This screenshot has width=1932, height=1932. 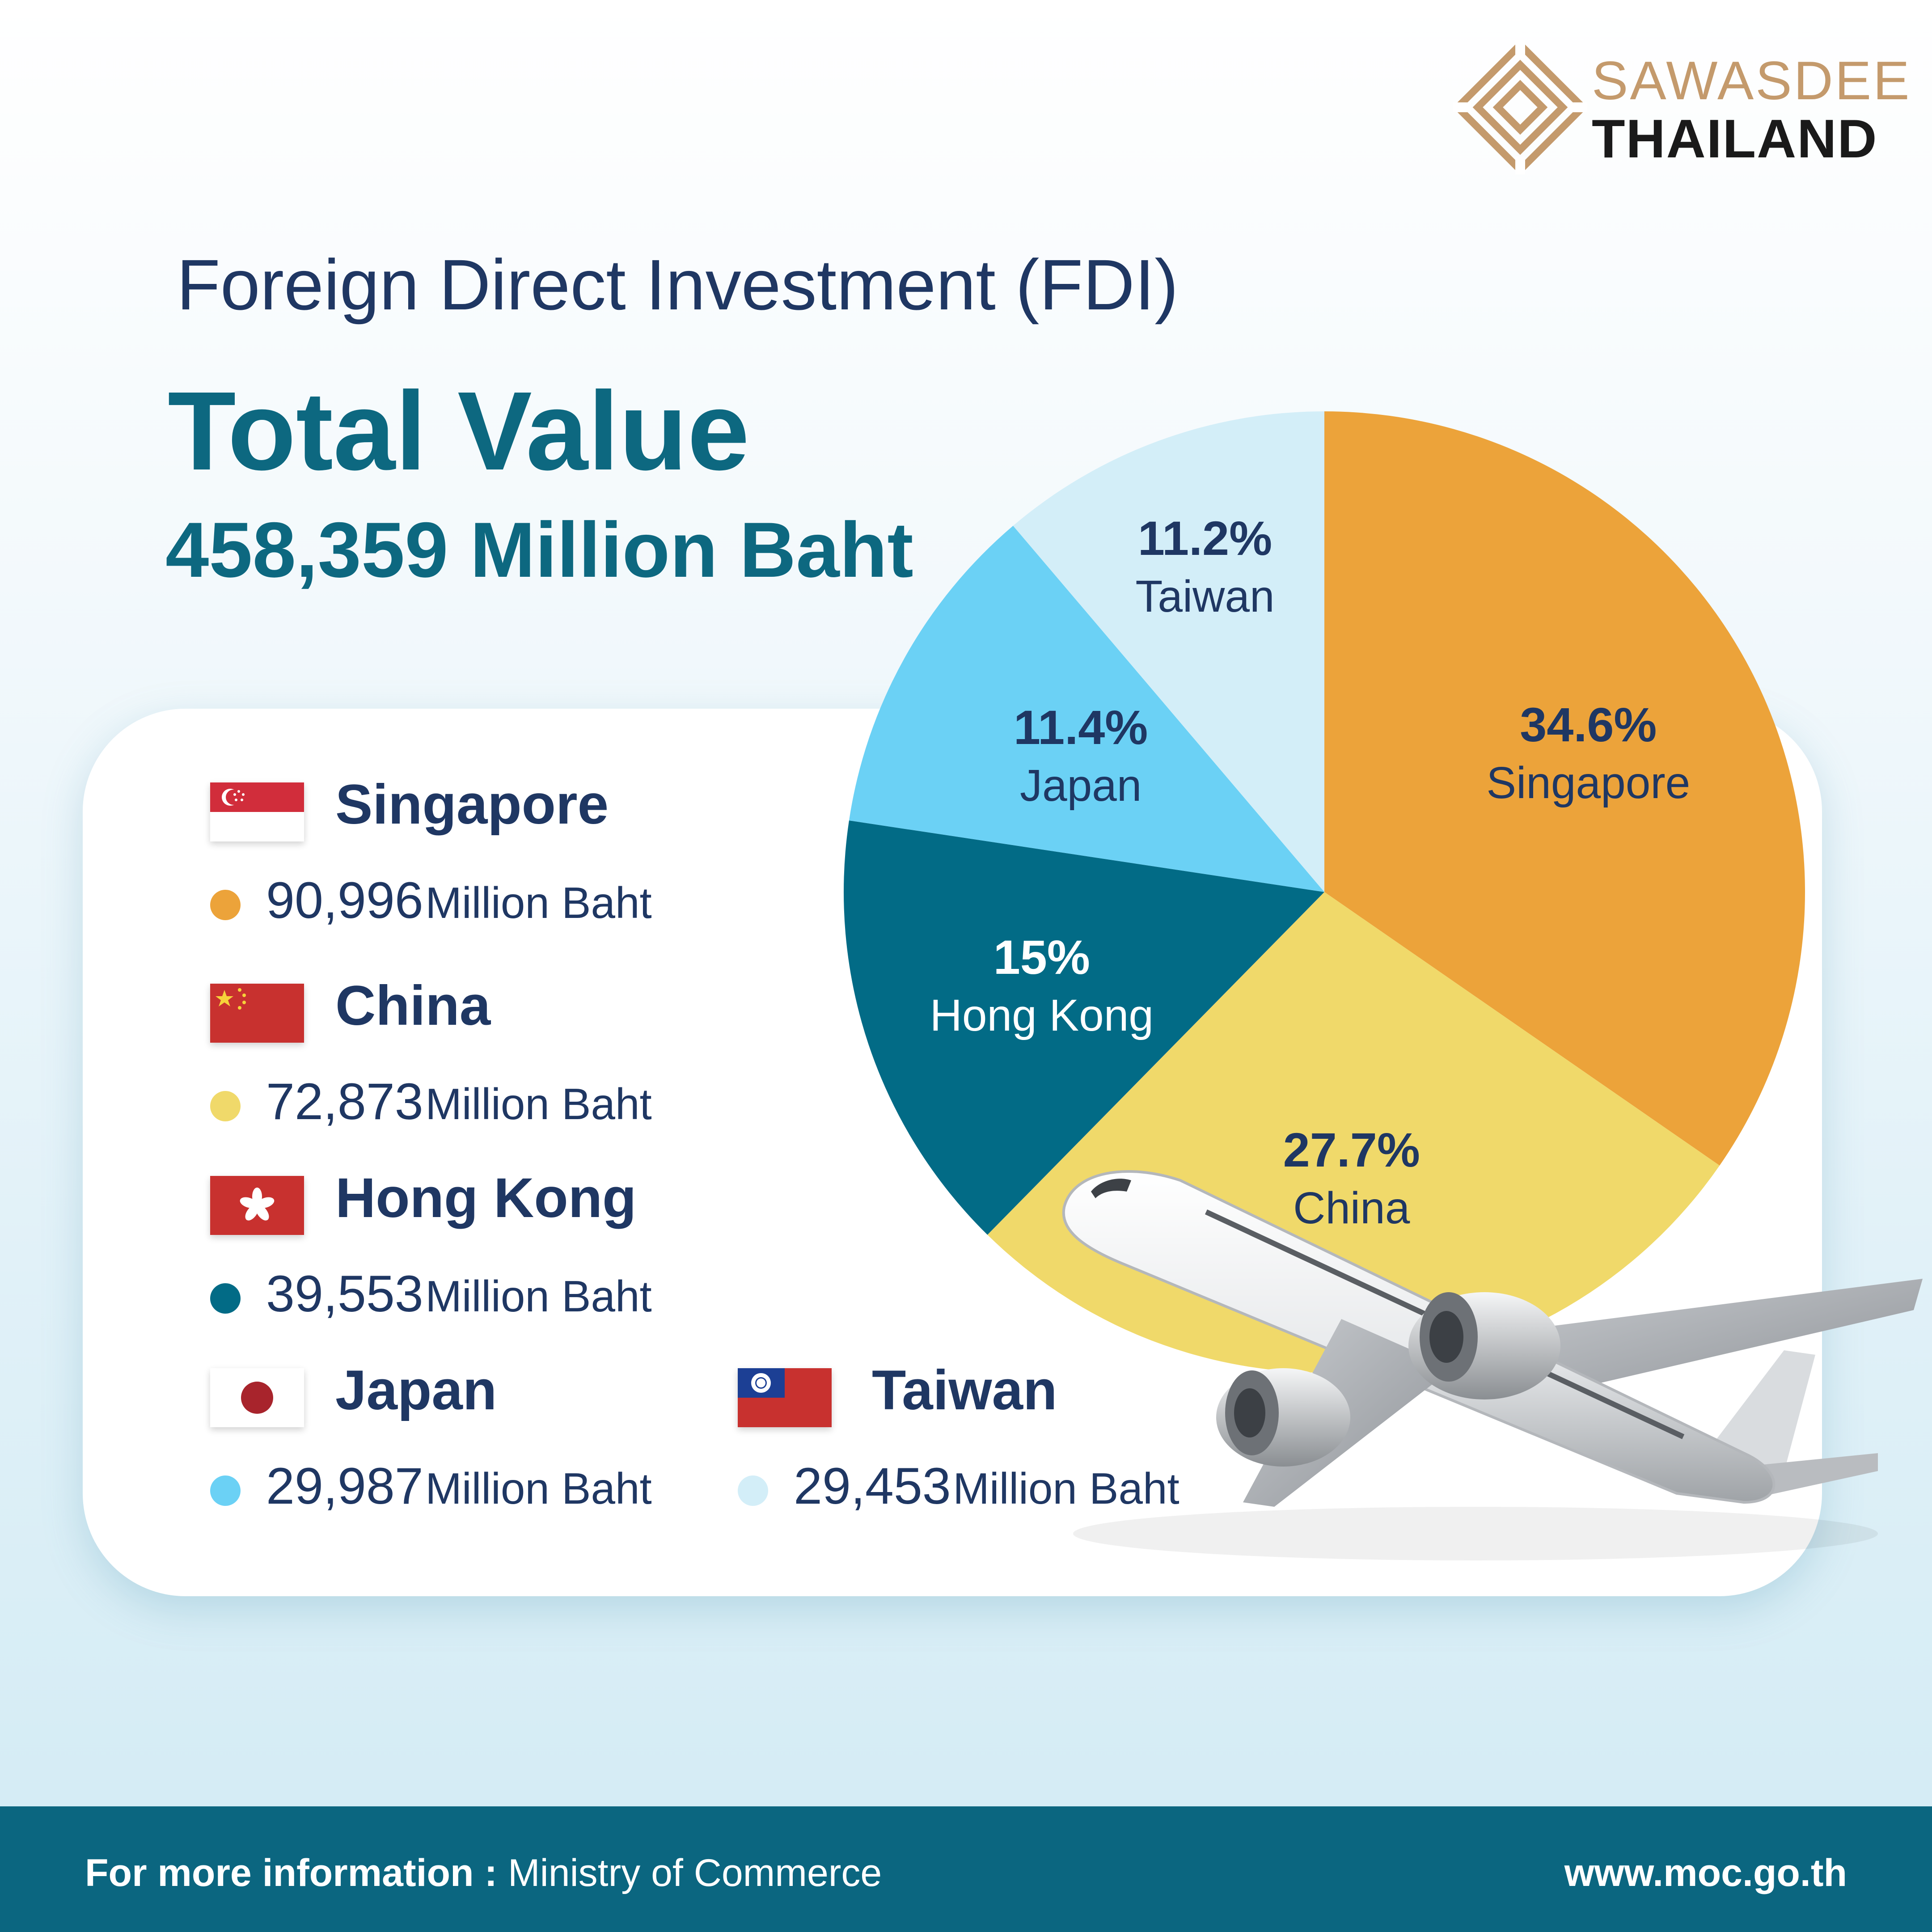 I want to click on slice-name: Singapore, so click(x=1589, y=782).